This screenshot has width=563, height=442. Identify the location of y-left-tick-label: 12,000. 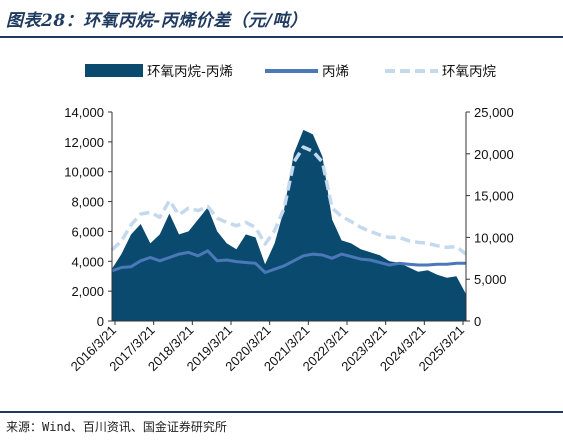
(84, 142).